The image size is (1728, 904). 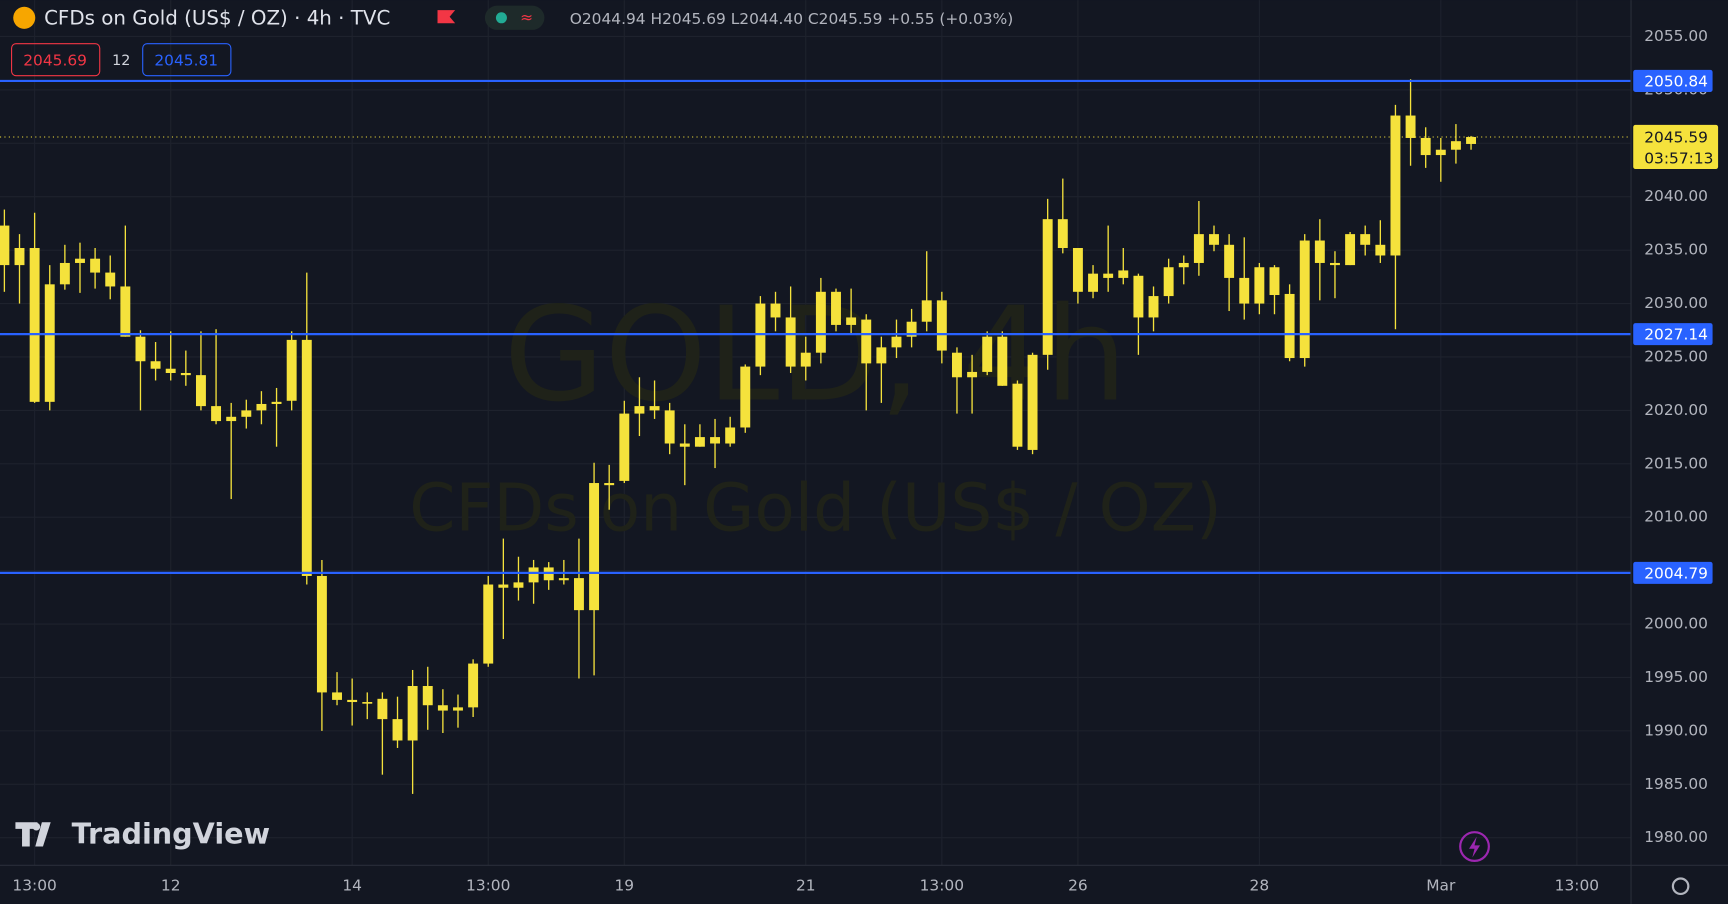 What do you see at coordinates (171, 886) in the screenshot?
I see `x-tick-label: 12` at bounding box center [171, 886].